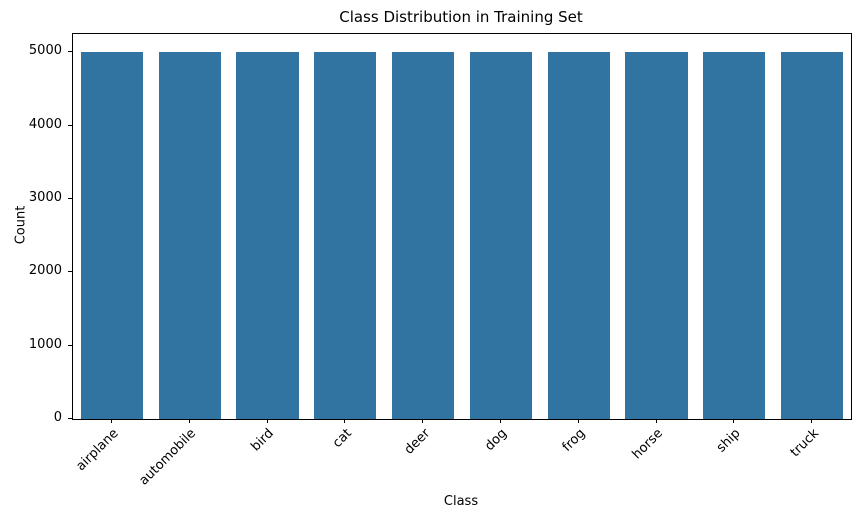 The width and height of the screenshot is (859, 522). I want to click on x-tick-label-dog: dog, so click(496, 440).